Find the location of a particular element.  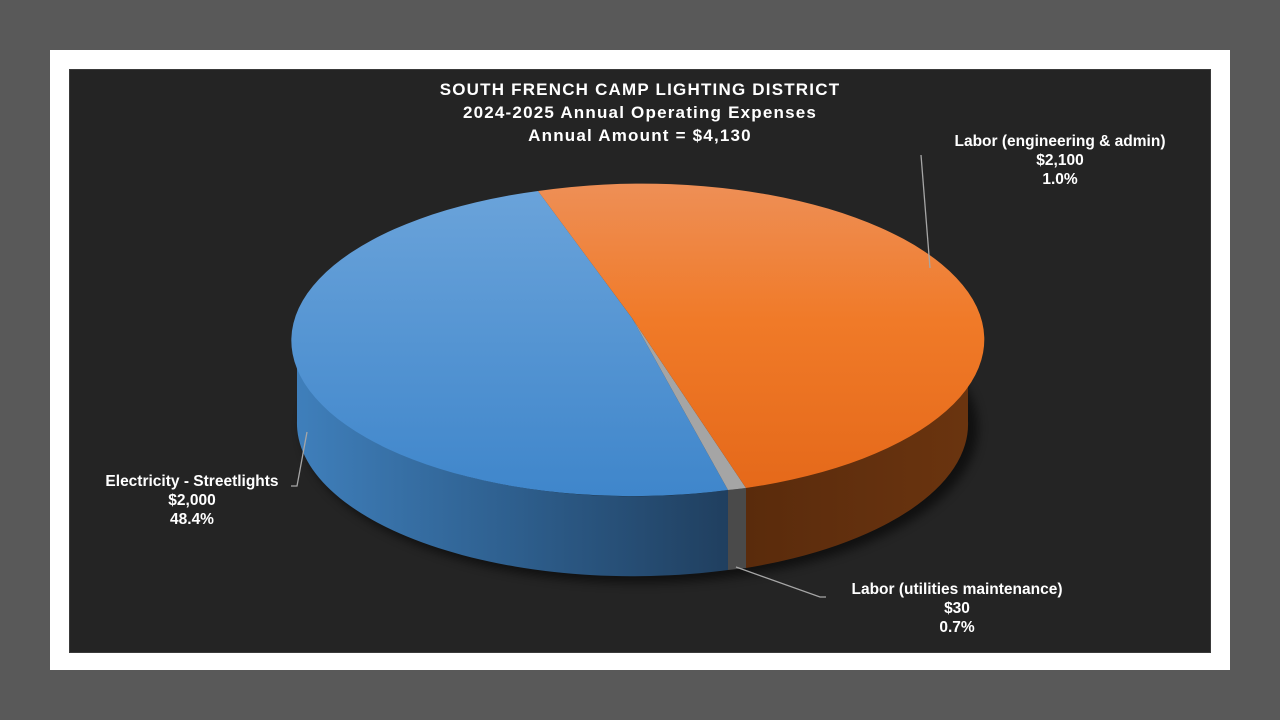

leader-line-engineering is located at coordinates (925, 211).